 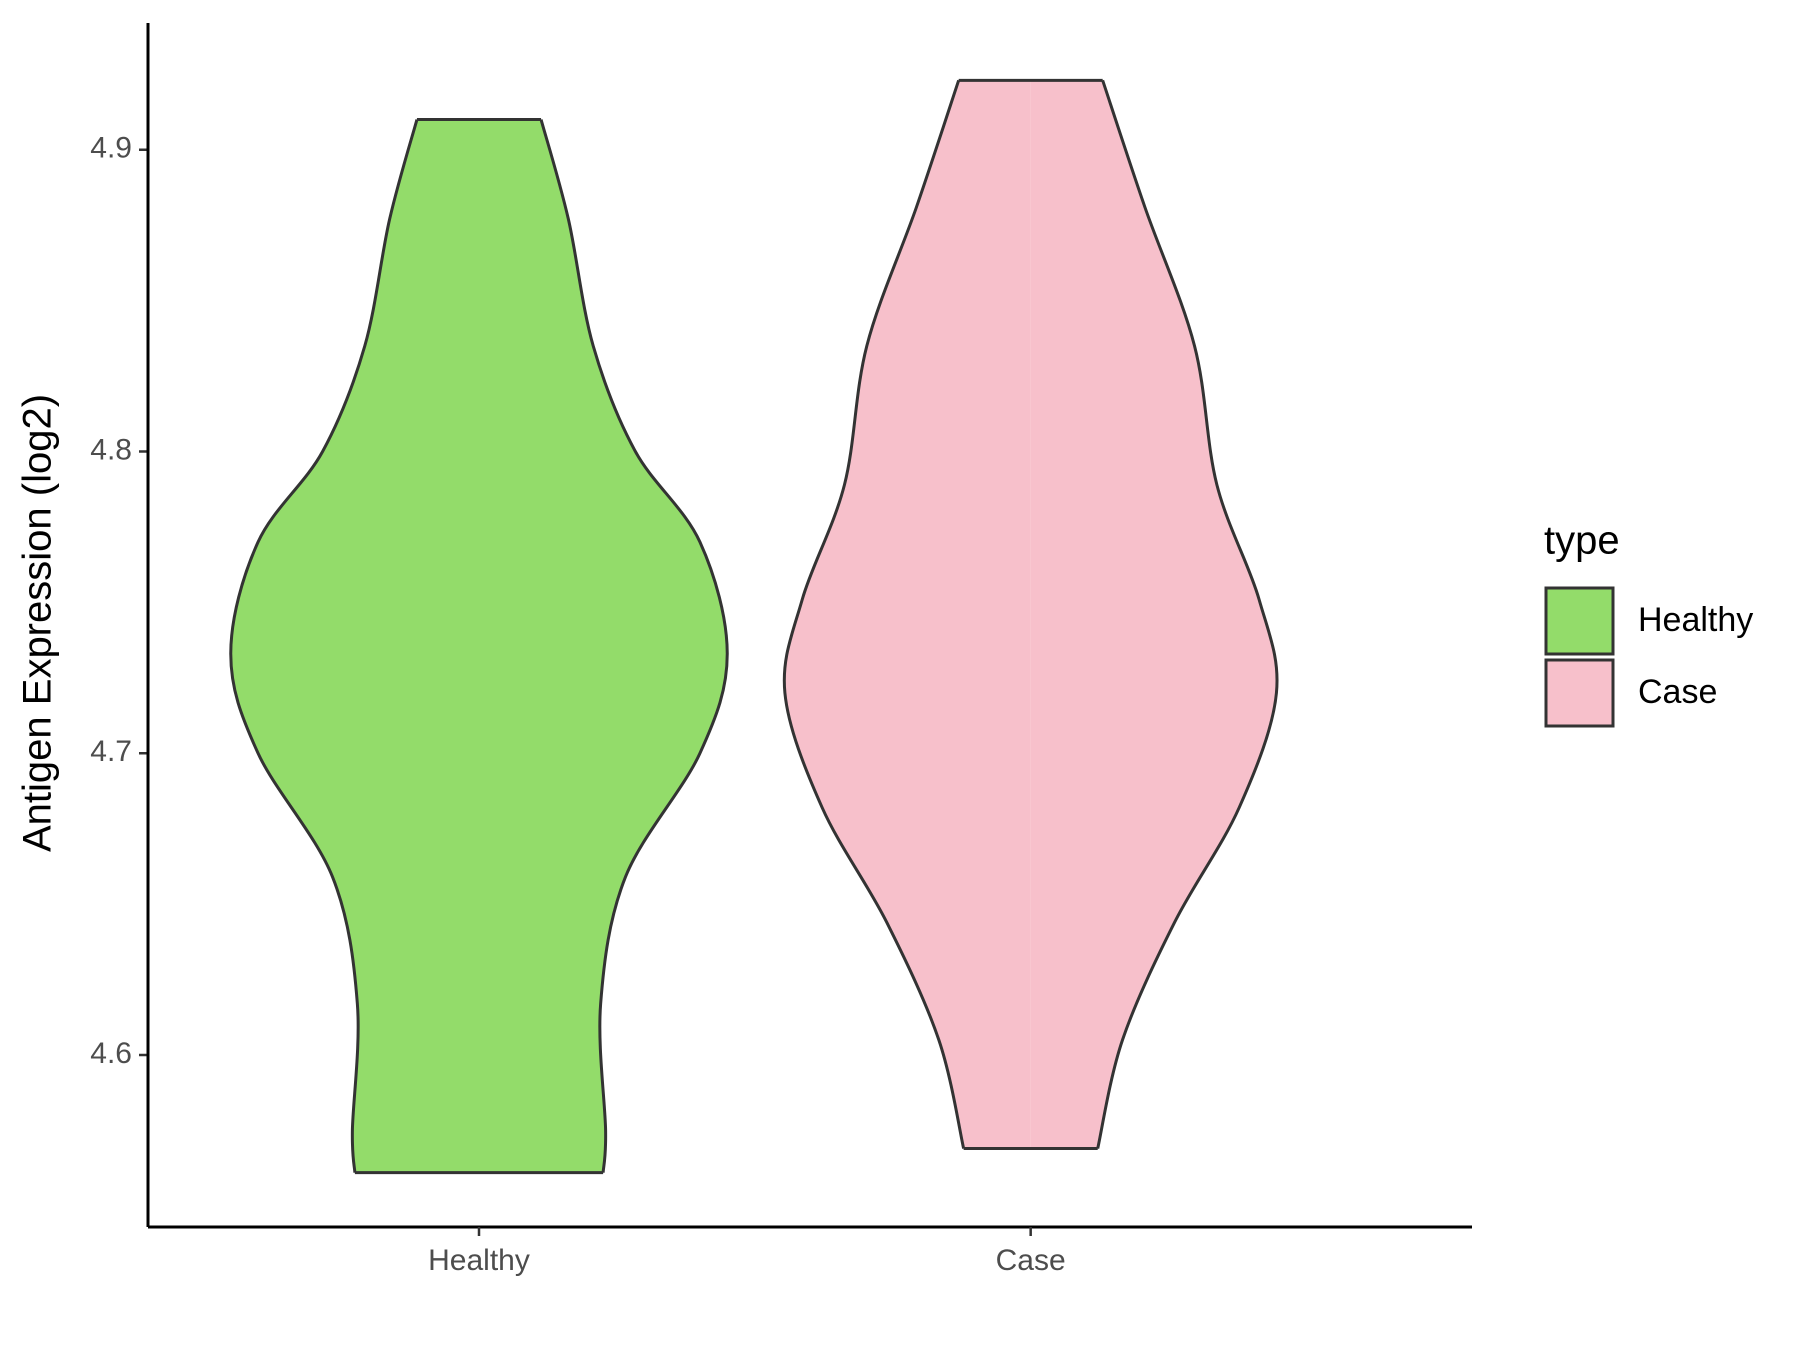 What do you see at coordinates (111, 148) in the screenshot?
I see `y-tick-label: 4.9` at bounding box center [111, 148].